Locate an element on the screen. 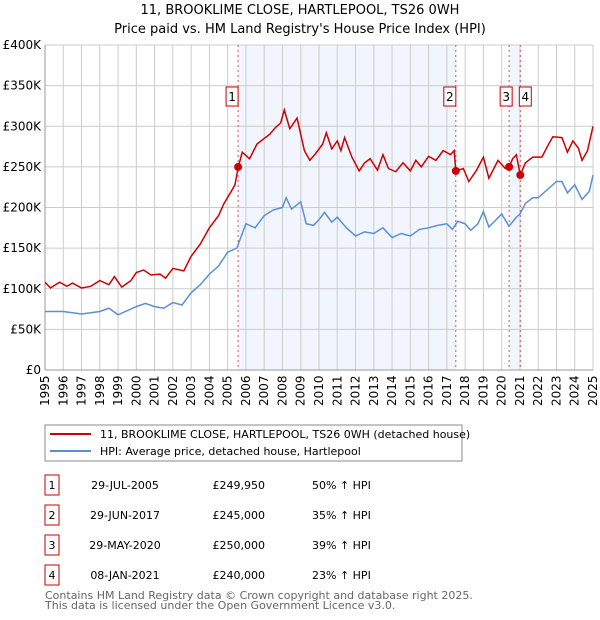  transaction-number: 4 is located at coordinates (52, 575).